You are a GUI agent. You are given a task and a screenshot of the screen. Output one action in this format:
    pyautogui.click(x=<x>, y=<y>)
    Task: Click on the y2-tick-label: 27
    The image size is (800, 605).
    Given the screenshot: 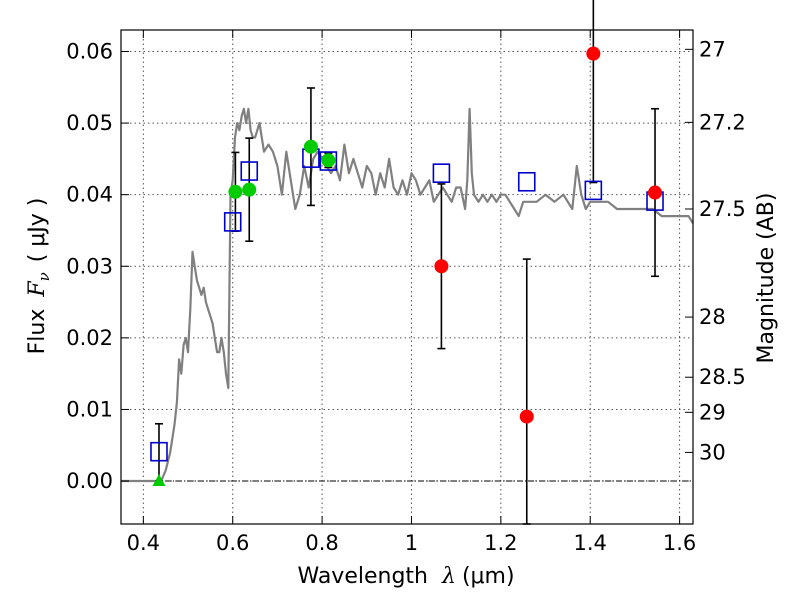 What is the action you would take?
    pyautogui.click(x=712, y=49)
    